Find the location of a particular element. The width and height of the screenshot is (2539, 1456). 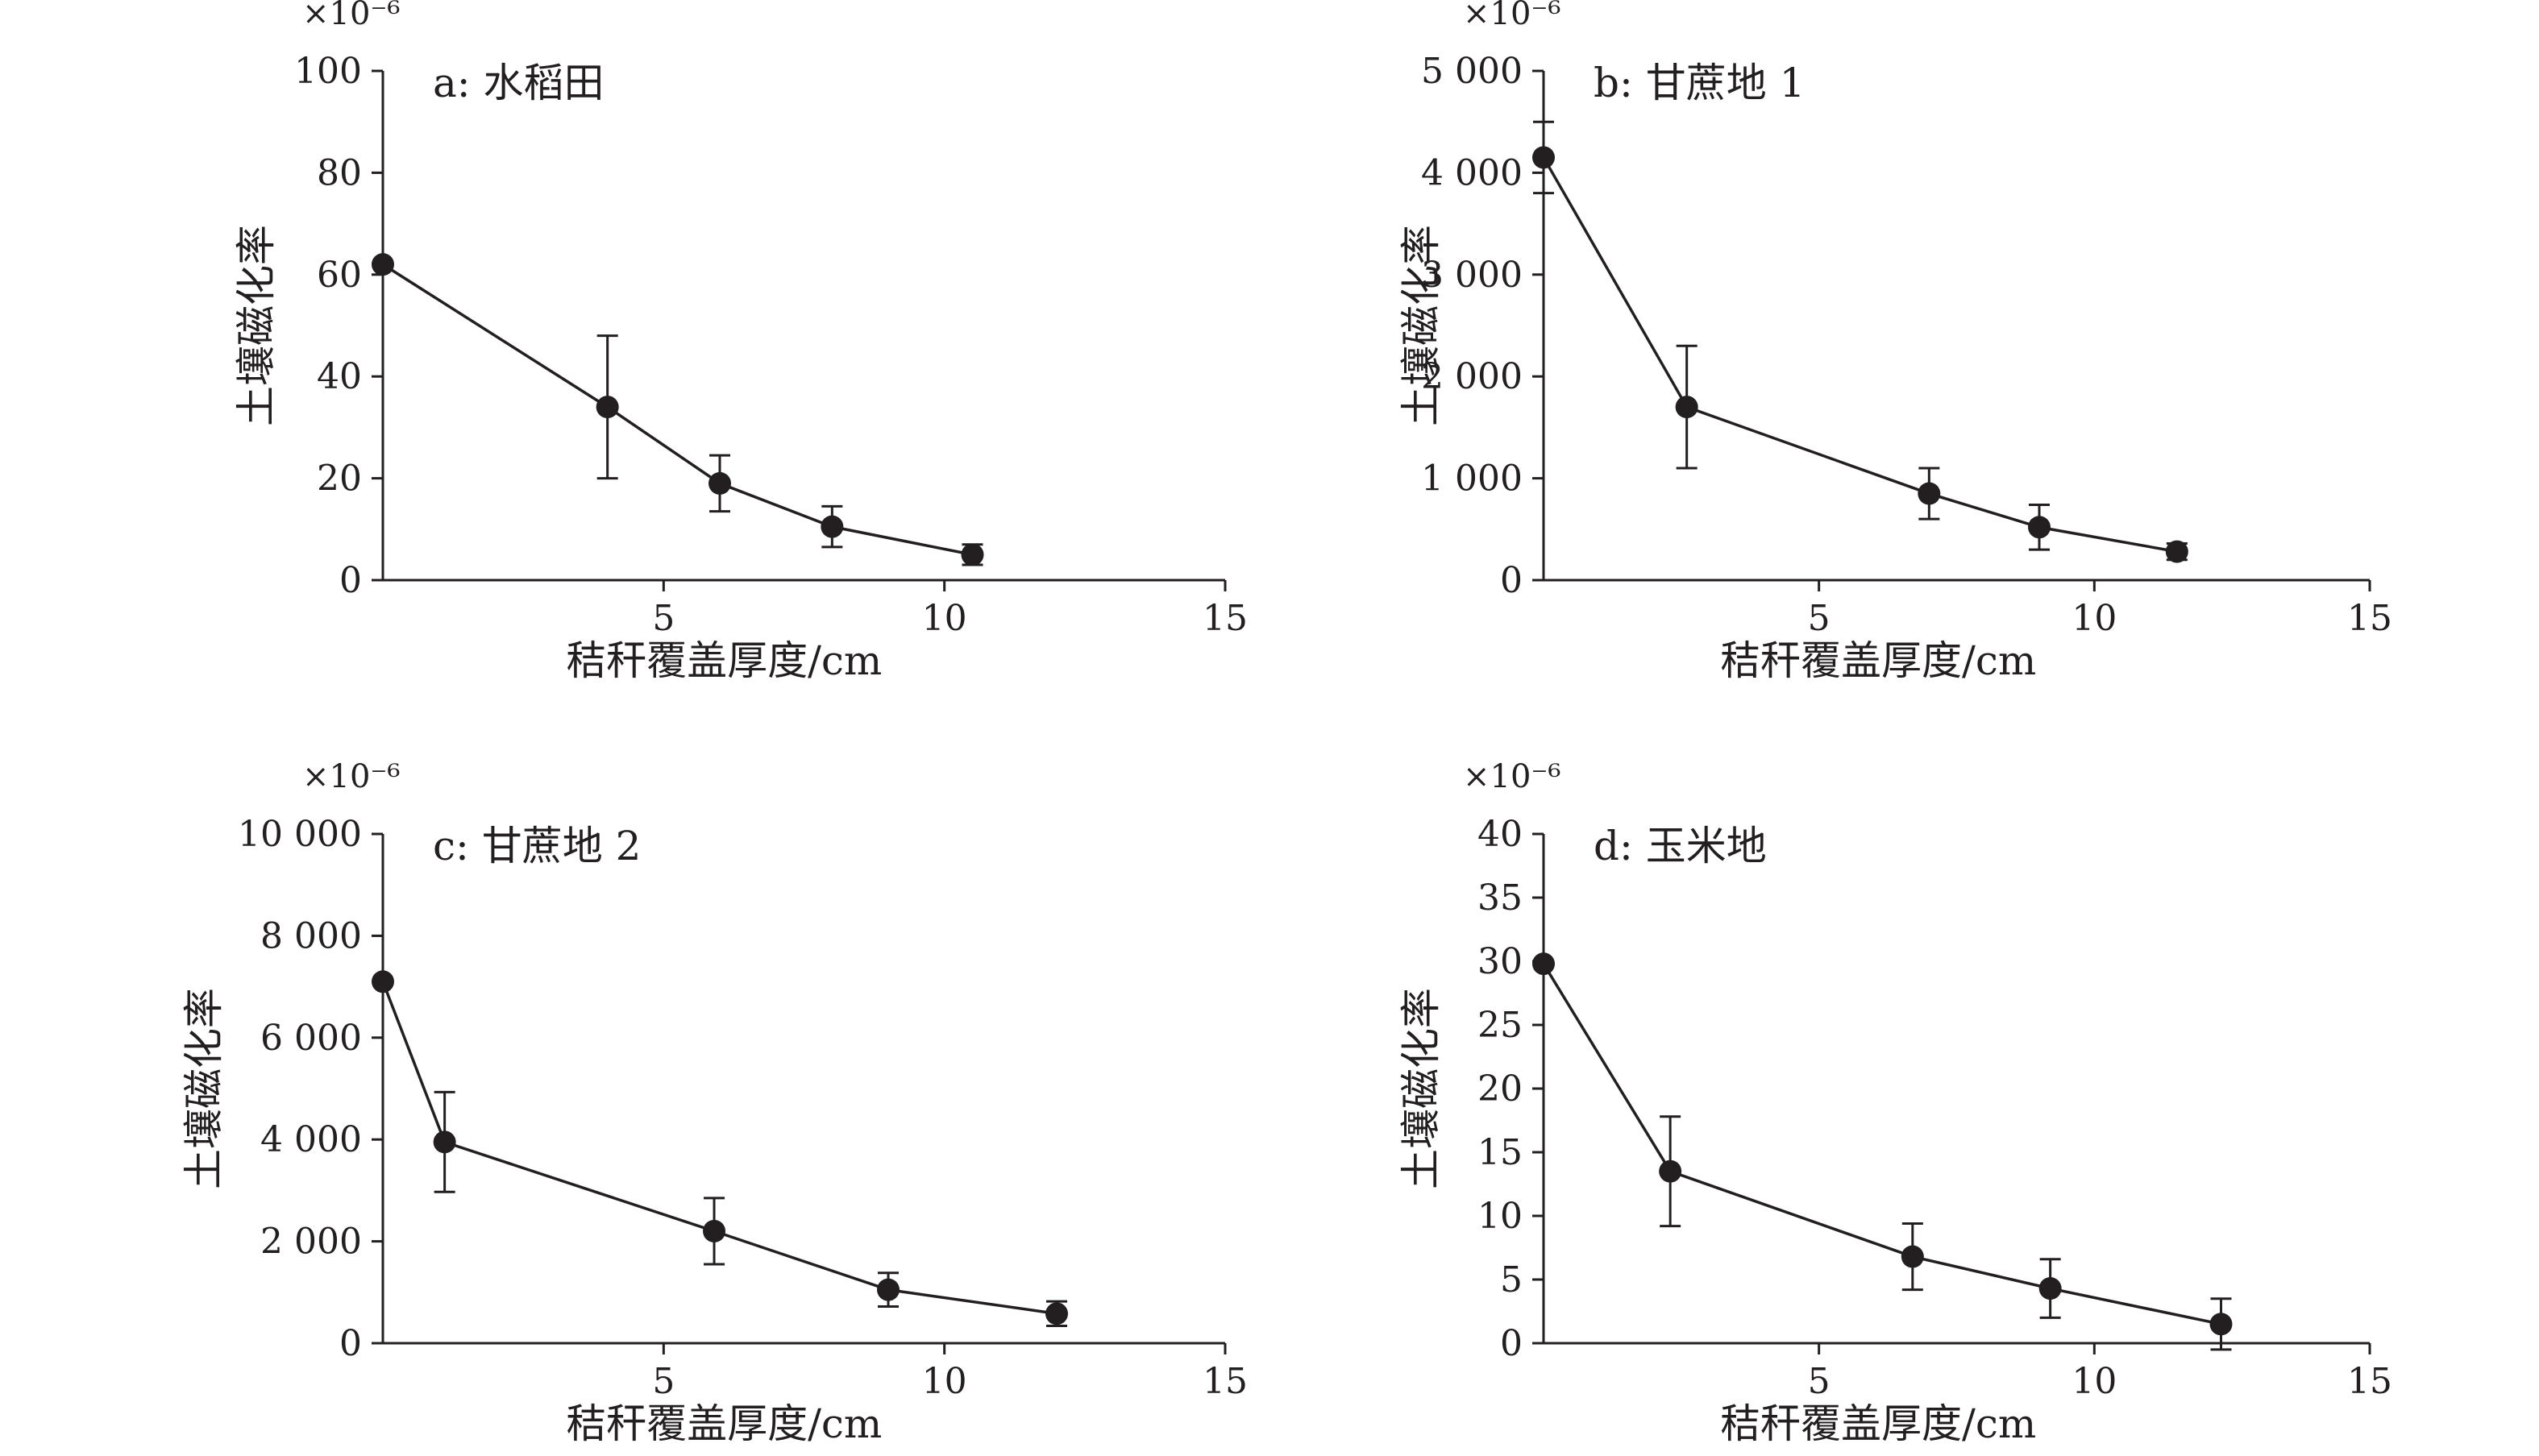

y-tick-label: 6 000 is located at coordinates (311, 1038).